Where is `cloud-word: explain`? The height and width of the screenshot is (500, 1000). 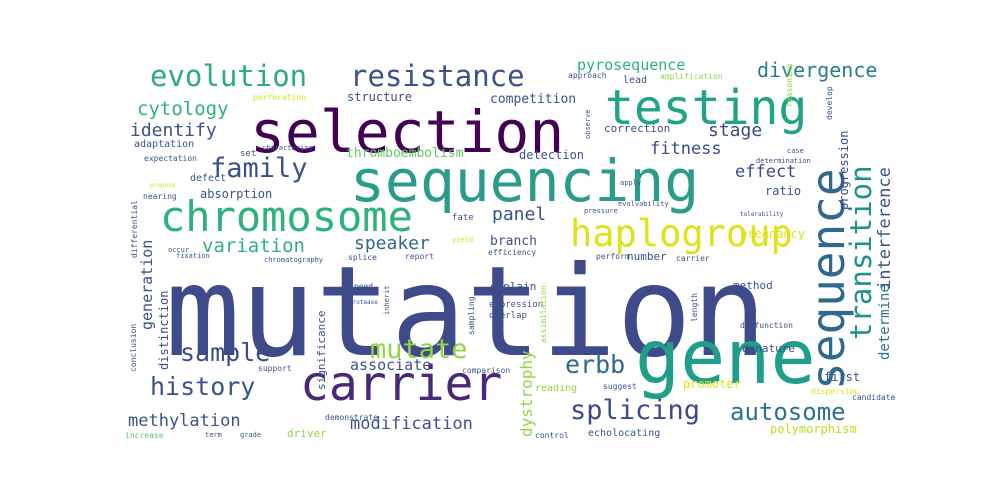 cloud-word: explain is located at coordinates (513, 286).